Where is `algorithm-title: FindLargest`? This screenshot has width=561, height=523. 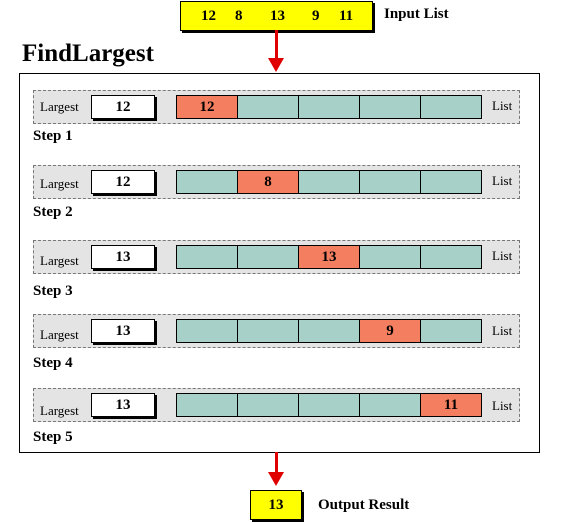
algorithm-title: FindLargest is located at coordinates (88, 53).